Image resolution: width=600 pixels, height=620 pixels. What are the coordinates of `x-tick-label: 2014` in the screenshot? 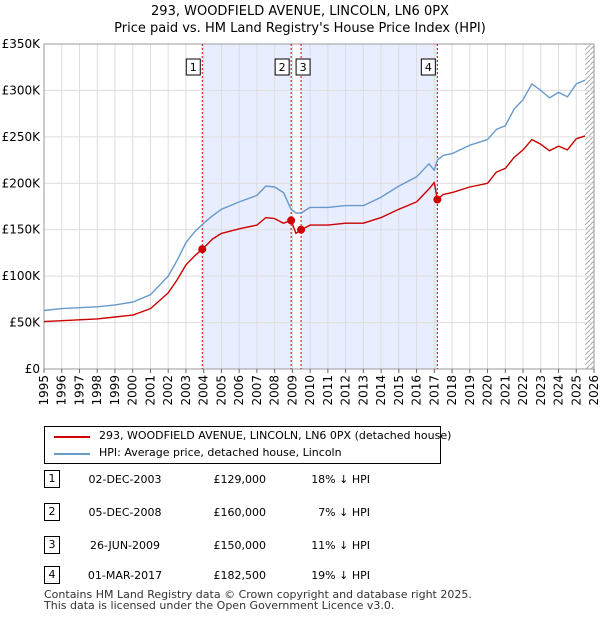 It's located at (381, 390).